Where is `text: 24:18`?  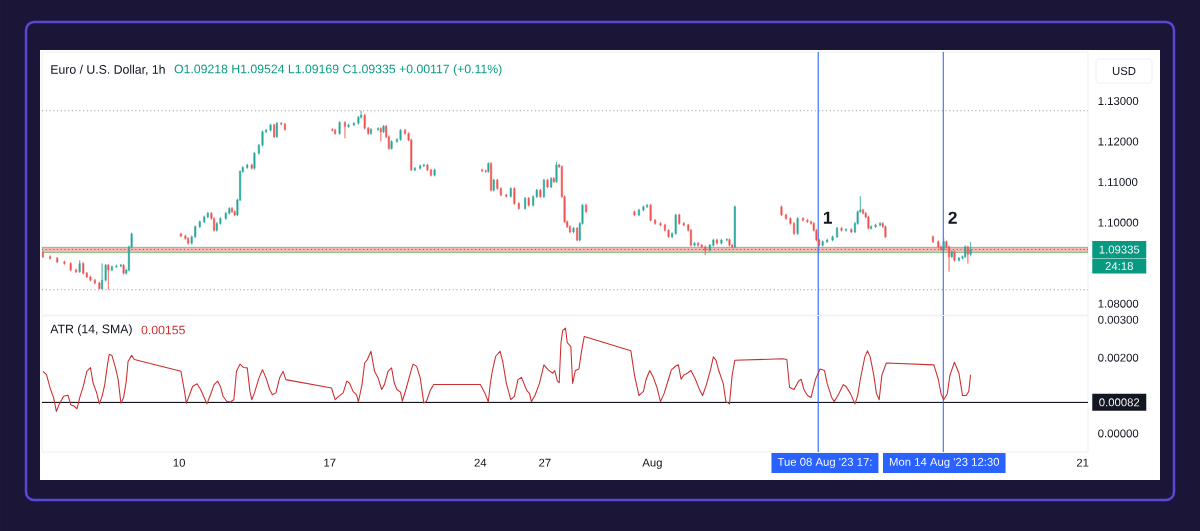
text: 24:18 is located at coordinates (1119, 266).